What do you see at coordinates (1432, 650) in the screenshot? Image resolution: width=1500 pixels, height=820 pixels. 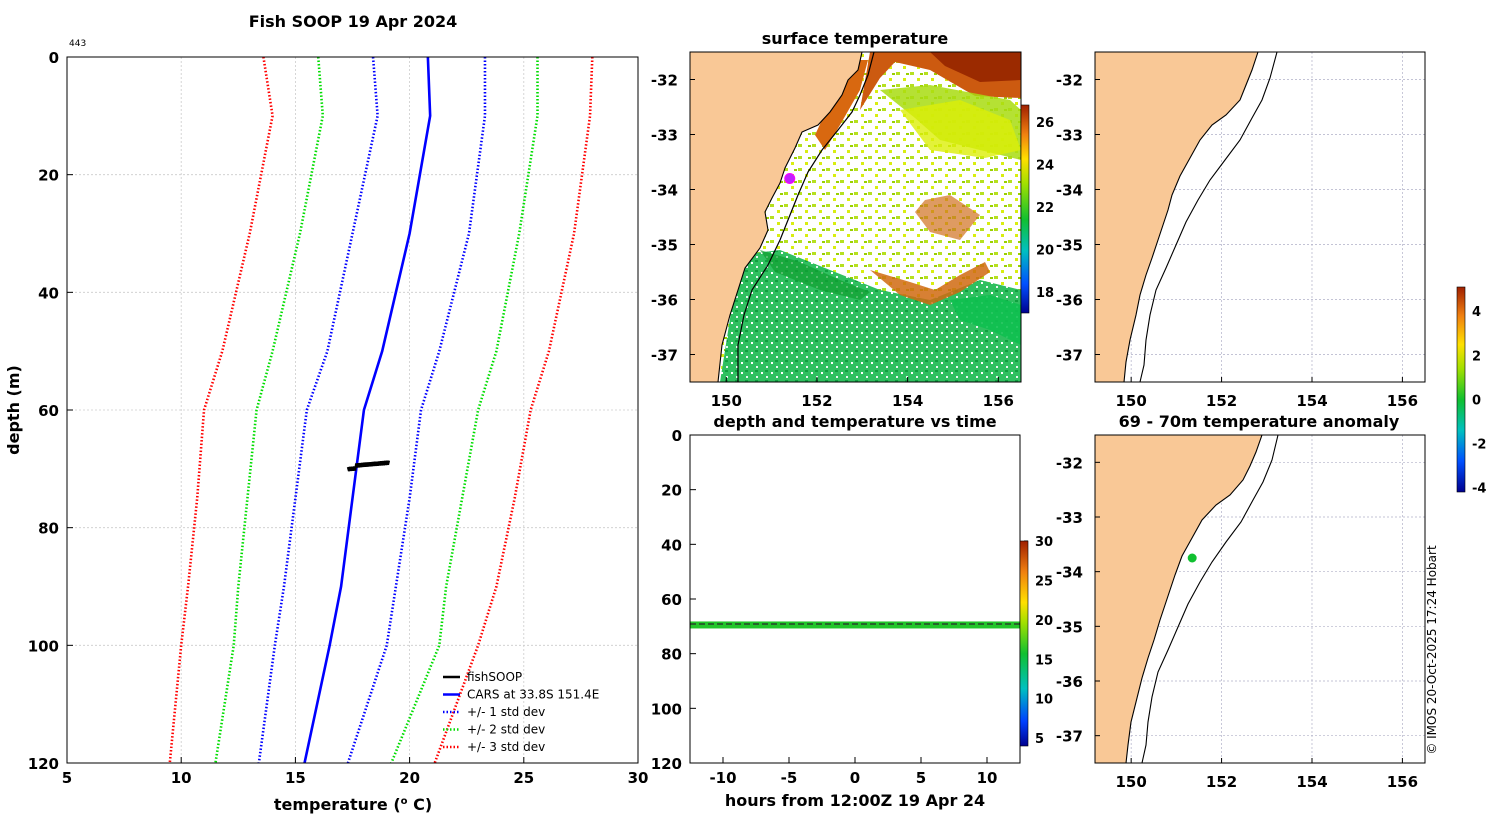 I see `footer-credit: © IMOS 20-Oct-2025 17:24 Hobart` at bounding box center [1432, 650].